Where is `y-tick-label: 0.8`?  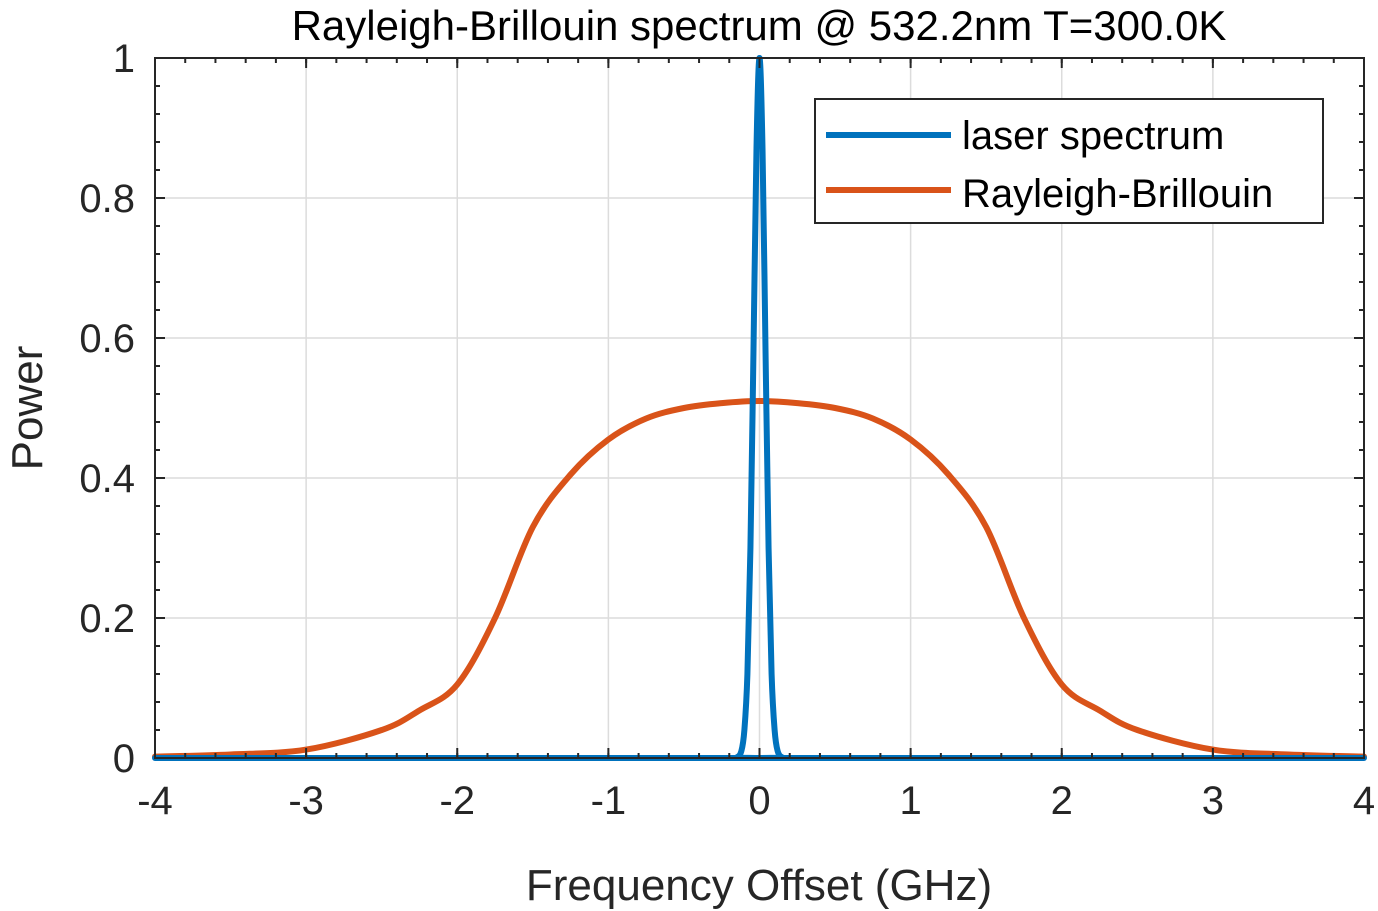 y-tick-label: 0.8 is located at coordinates (107, 199).